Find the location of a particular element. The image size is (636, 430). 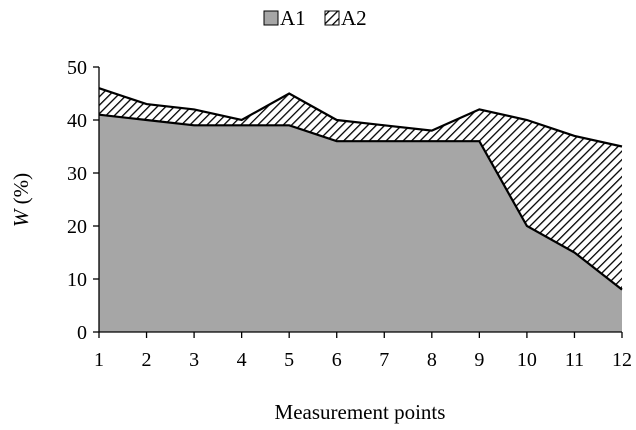

legend-swatch-a1 is located at coordinates (271, 18).